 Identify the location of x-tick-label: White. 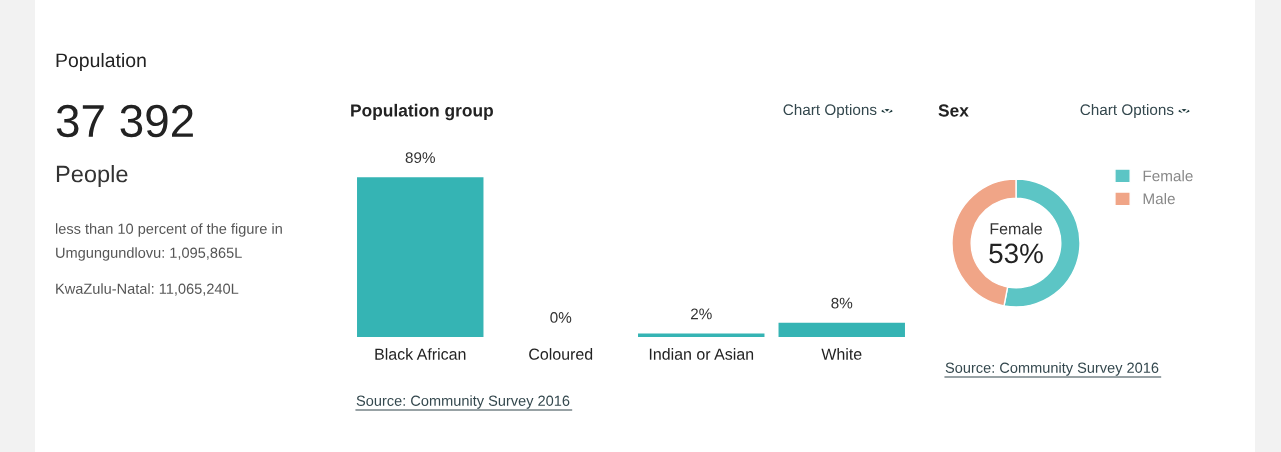
(841, 354).